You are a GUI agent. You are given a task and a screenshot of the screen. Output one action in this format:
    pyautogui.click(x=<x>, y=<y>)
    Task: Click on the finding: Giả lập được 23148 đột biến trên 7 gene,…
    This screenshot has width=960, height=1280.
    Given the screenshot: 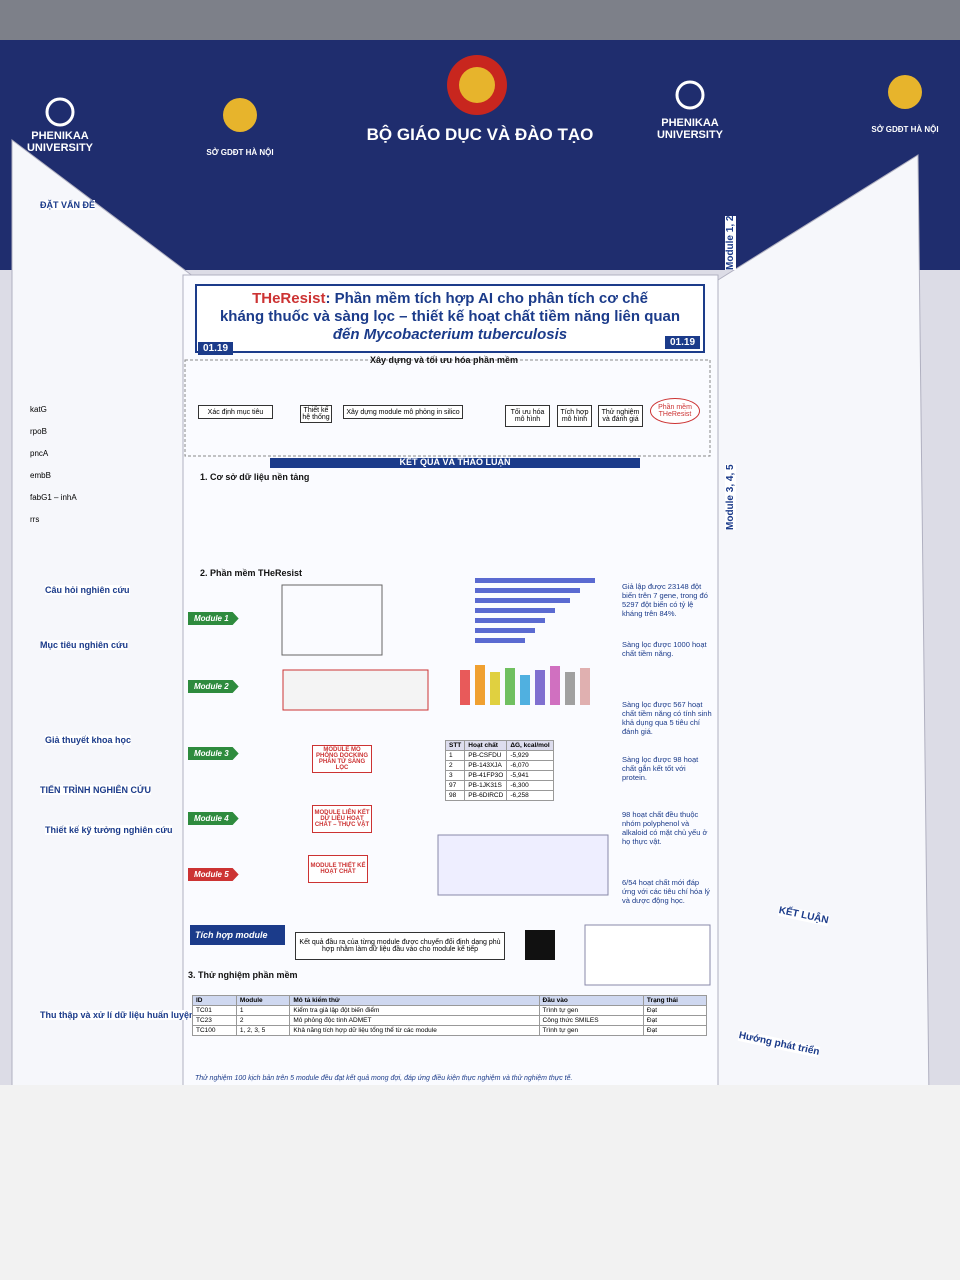 What is the action you would take?
    pyautogui.click(x=665, y=600)
    